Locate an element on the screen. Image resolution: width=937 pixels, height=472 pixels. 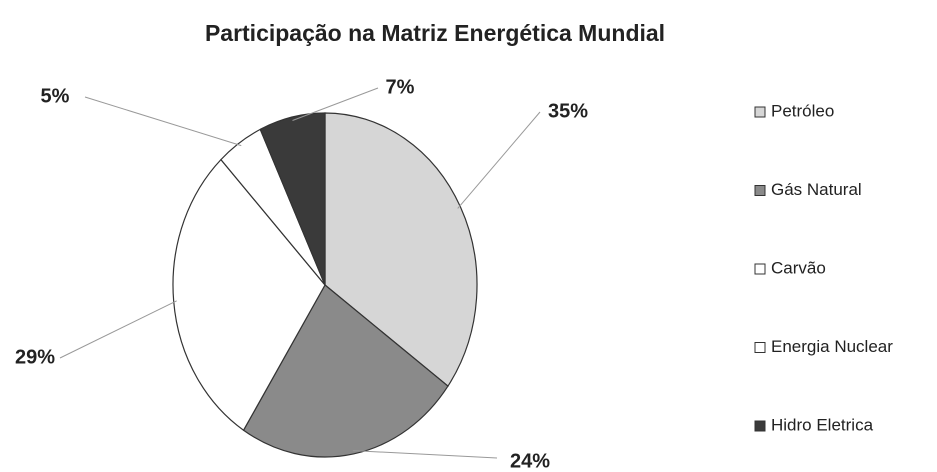
legend-label: Energia Nuclear is located at coordinates (832, 346).